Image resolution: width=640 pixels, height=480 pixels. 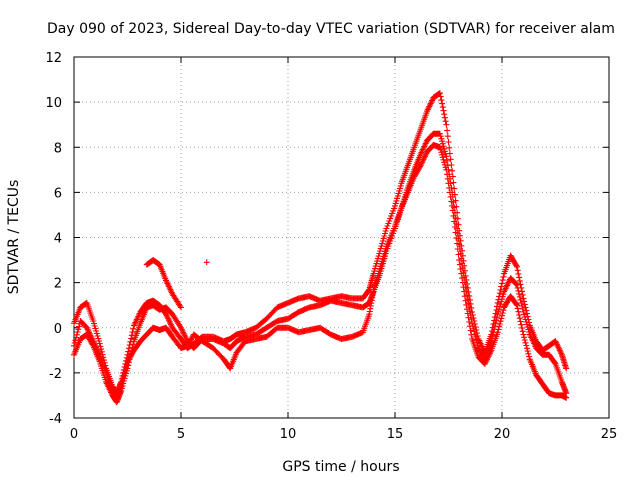 What do you see at coordinates (58, 193) in the screenshot?
I see `y-tick-label: 6` at bounding box center [58, 193].